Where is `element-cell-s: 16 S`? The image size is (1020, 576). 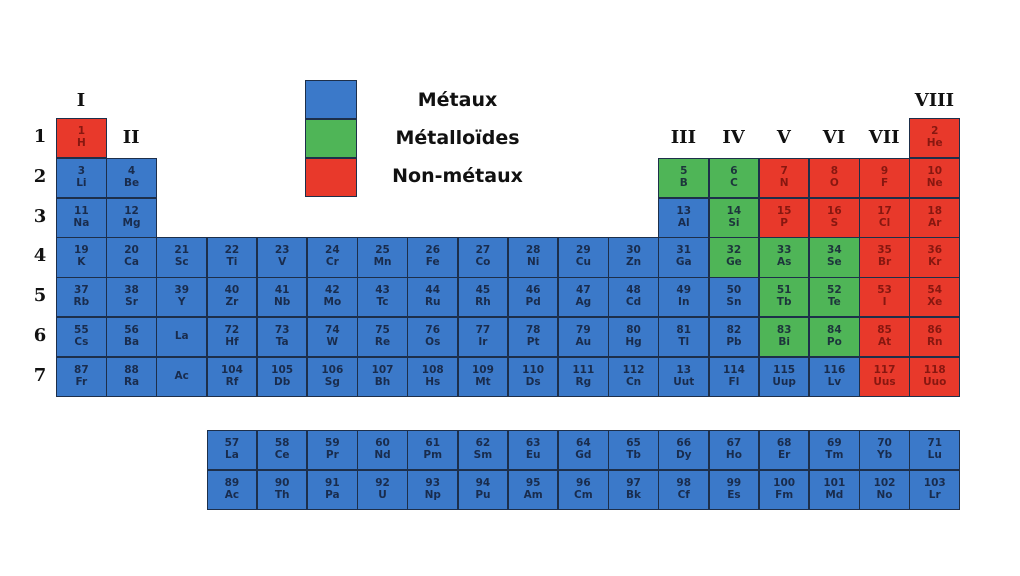 element-cell-s: 16 S is located at coordinates (834, 217).